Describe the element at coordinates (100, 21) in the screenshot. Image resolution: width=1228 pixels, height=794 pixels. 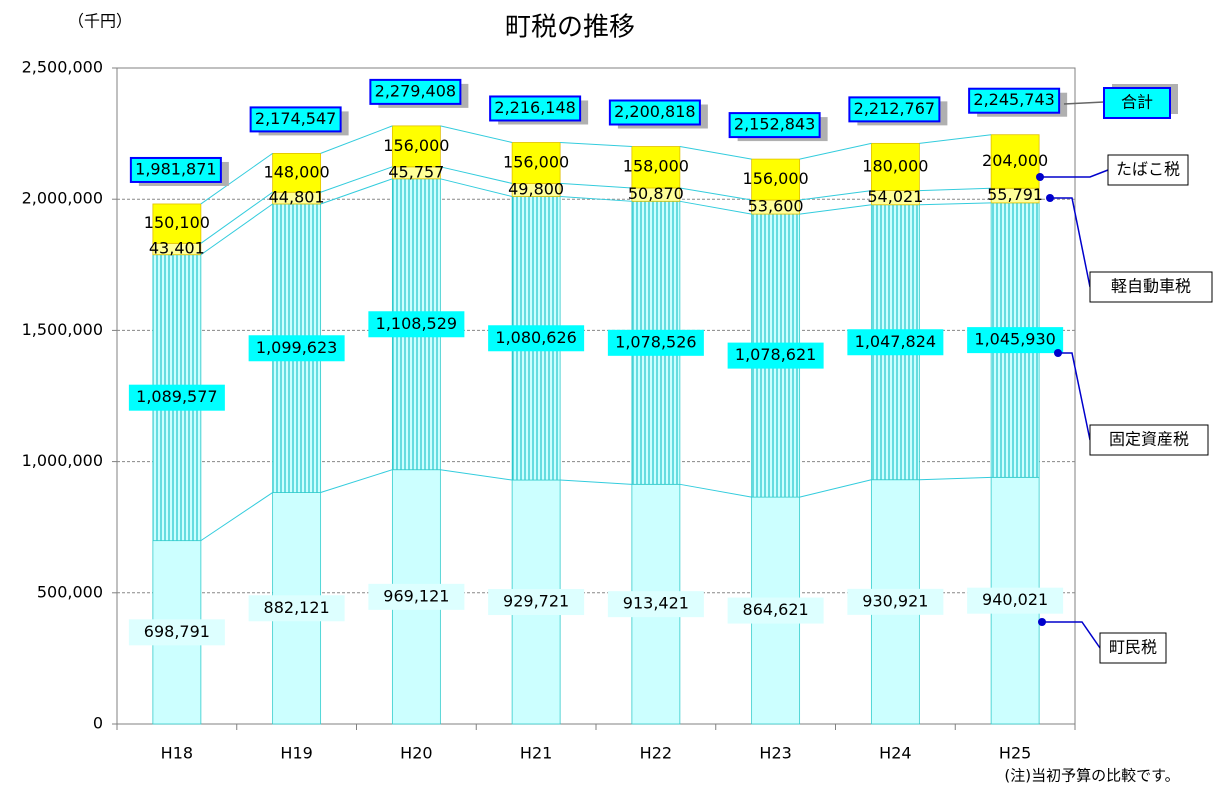
I see `unit-label: （千円）` at that location.